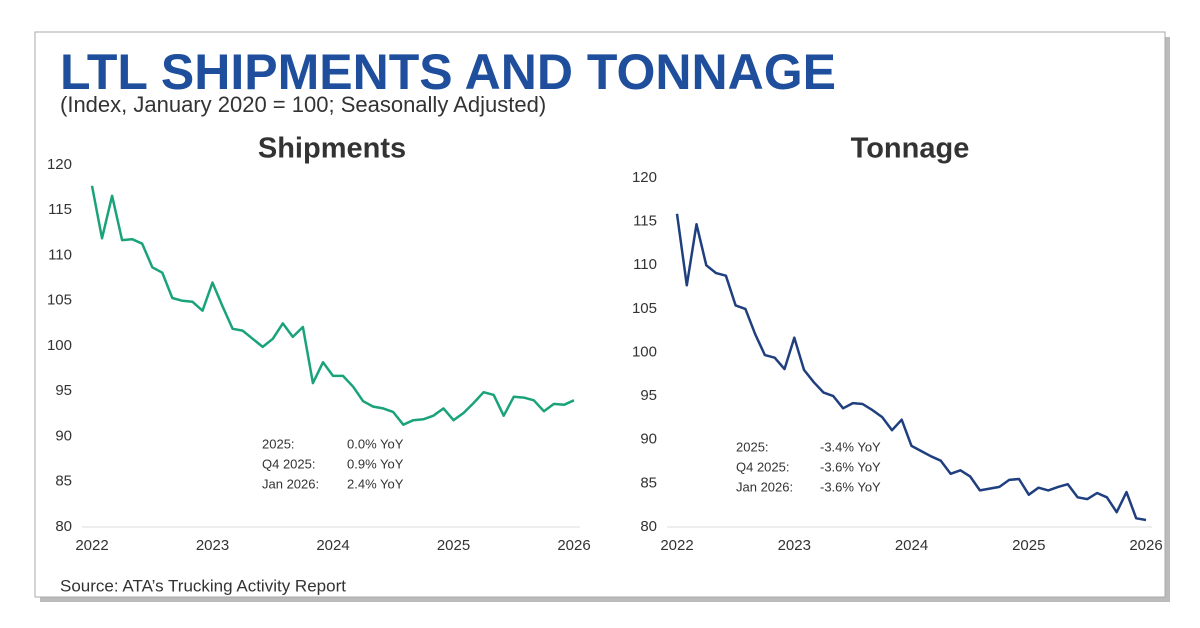 The width and height of the screenshot is (1200, 628). Describe the element at coordinates (375, 463) in the screenshot. I see `annotation-value: 0.9% YoY` at that location.